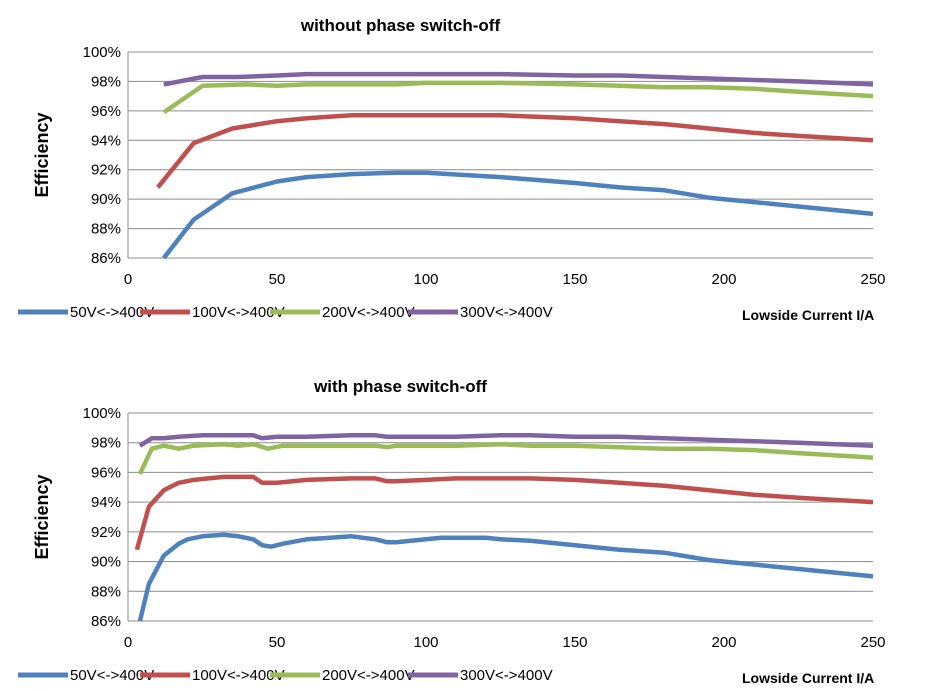 The width and height of the screenshot is (936, 689). Describe the element at coordinates (400, 25) in the screenshot. I see `chart-title: without phase switch-off` at that location.